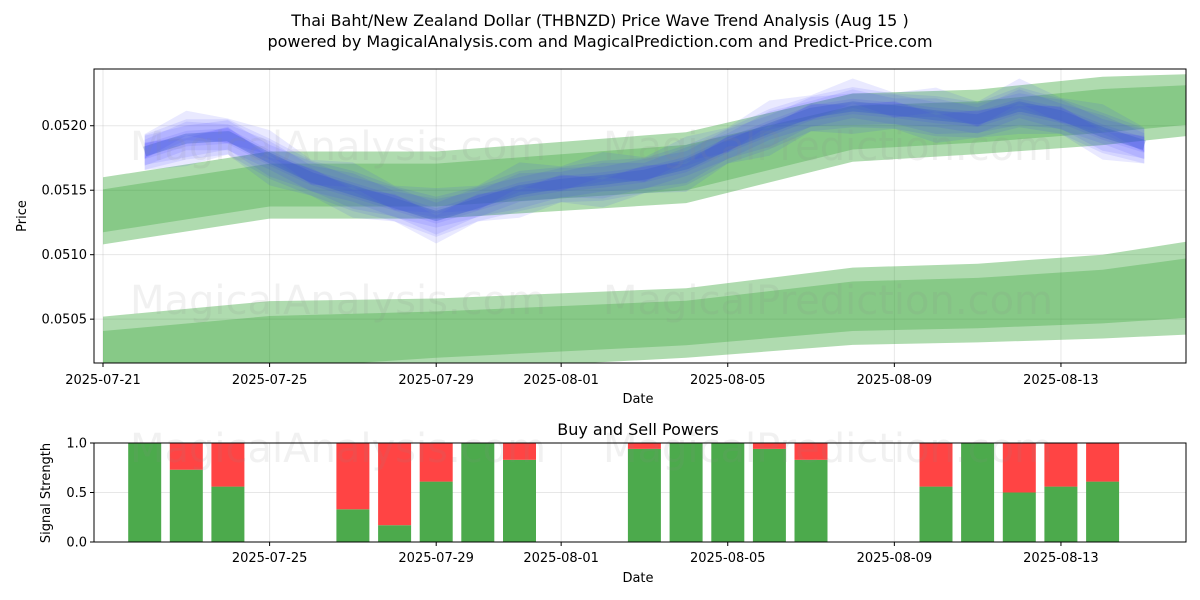 The image size is (1200, 600). I want to click on price-y-label: Price, so click(22, 216).